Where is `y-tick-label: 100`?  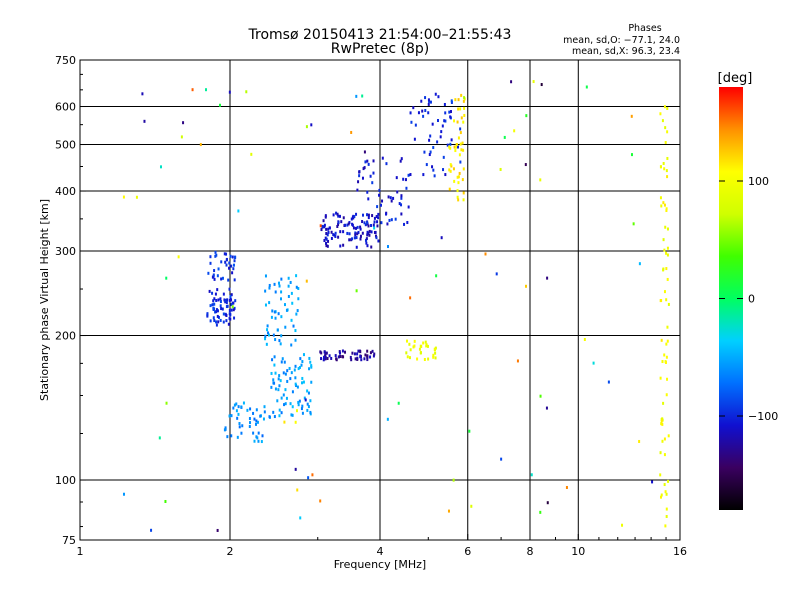
y-tick-label: 100 is located at coordinates (65, 480).